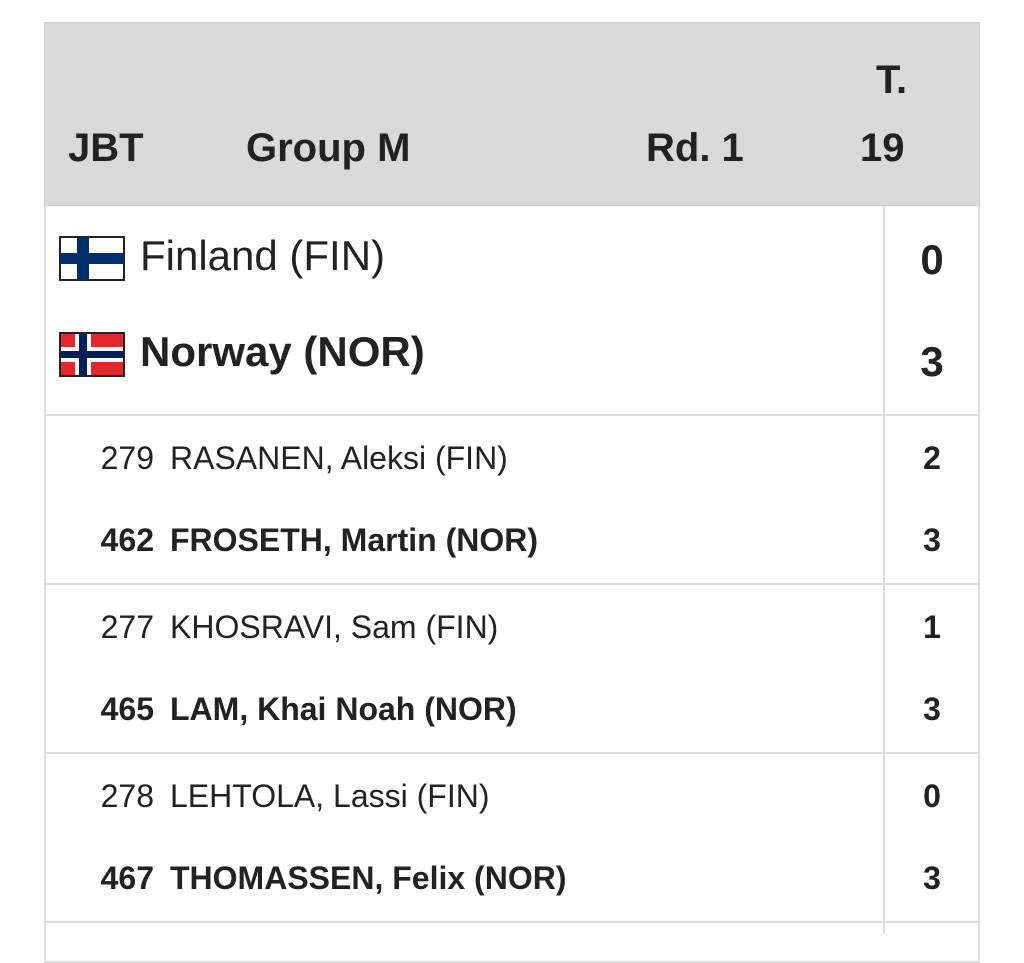 The height and width of the screenshot is (963, 1024). I want to click on player-name: KHOSRAVI, Sam (FIN), so click(334, 627).